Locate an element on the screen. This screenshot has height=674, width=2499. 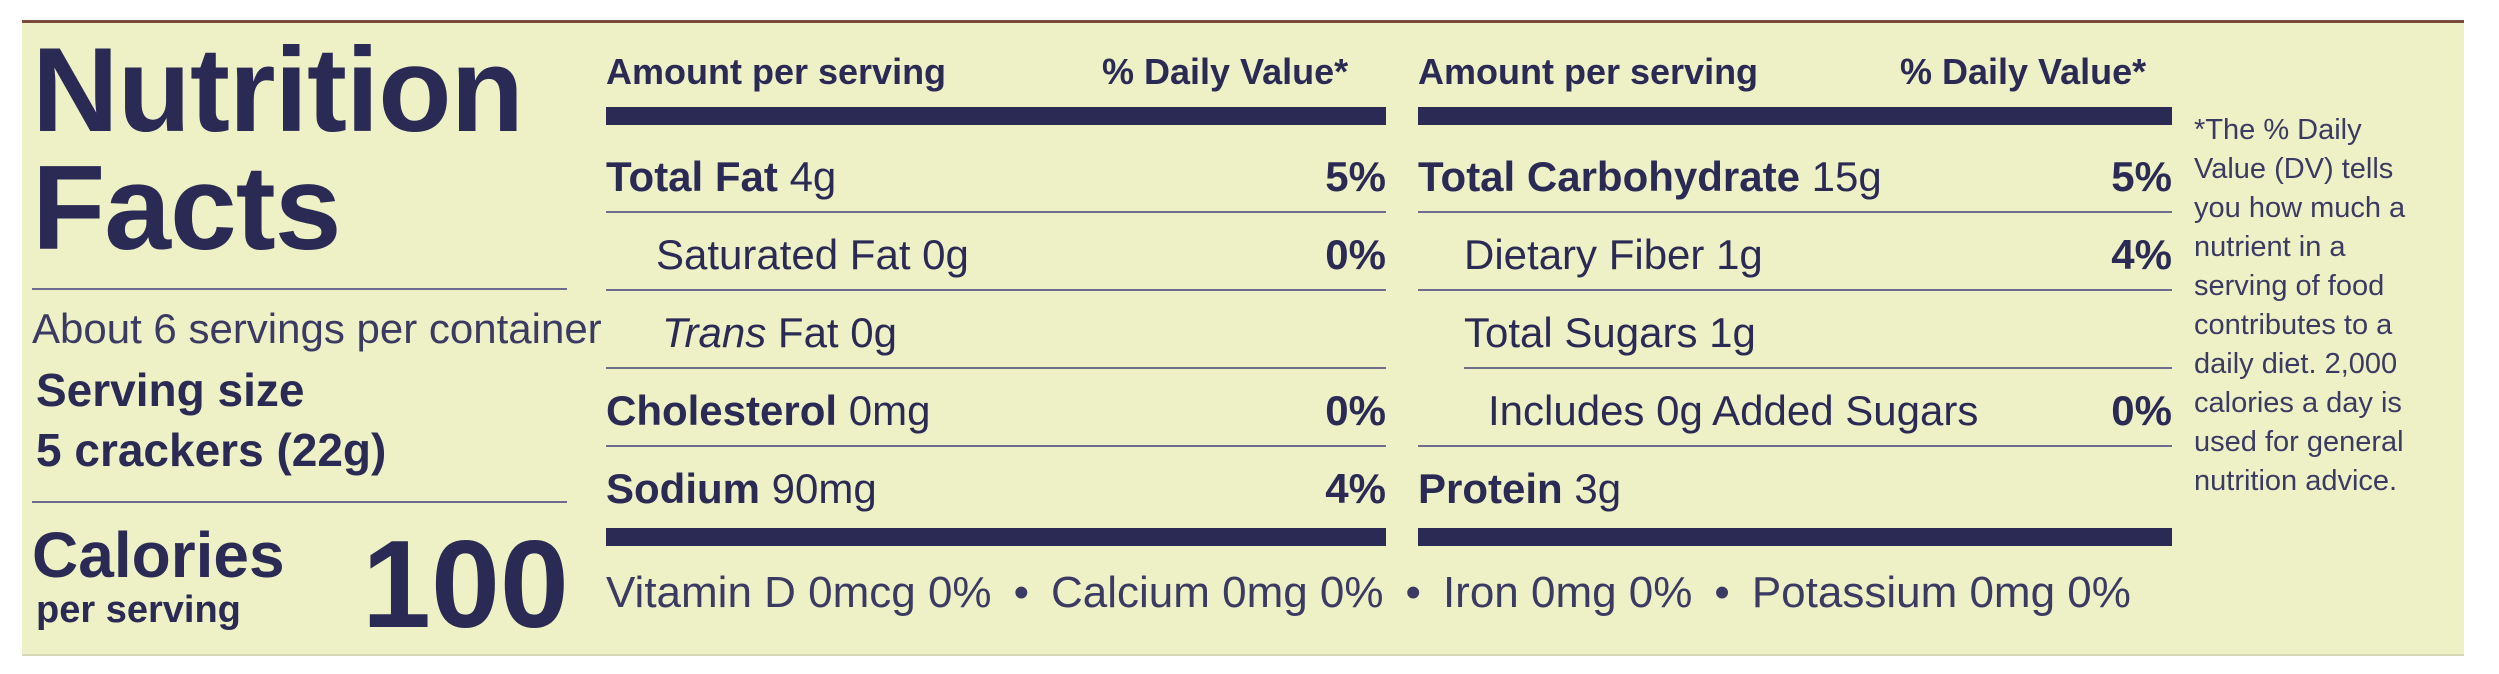
calcium: Calcium 0mg 0% is located at coordinates (1217, 592).